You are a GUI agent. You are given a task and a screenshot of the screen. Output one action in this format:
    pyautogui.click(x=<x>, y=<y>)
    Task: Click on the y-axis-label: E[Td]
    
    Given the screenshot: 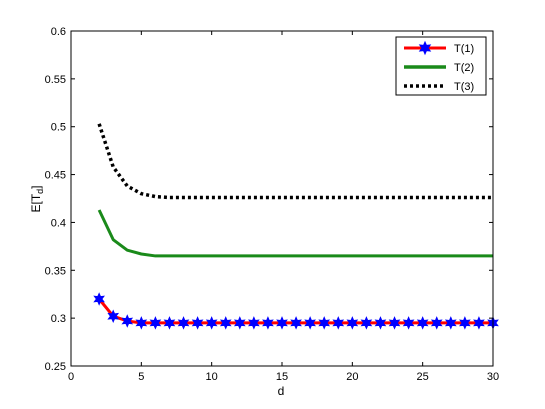 What is the action you would take?
    pyautogui.click(x=37, y=198)
    